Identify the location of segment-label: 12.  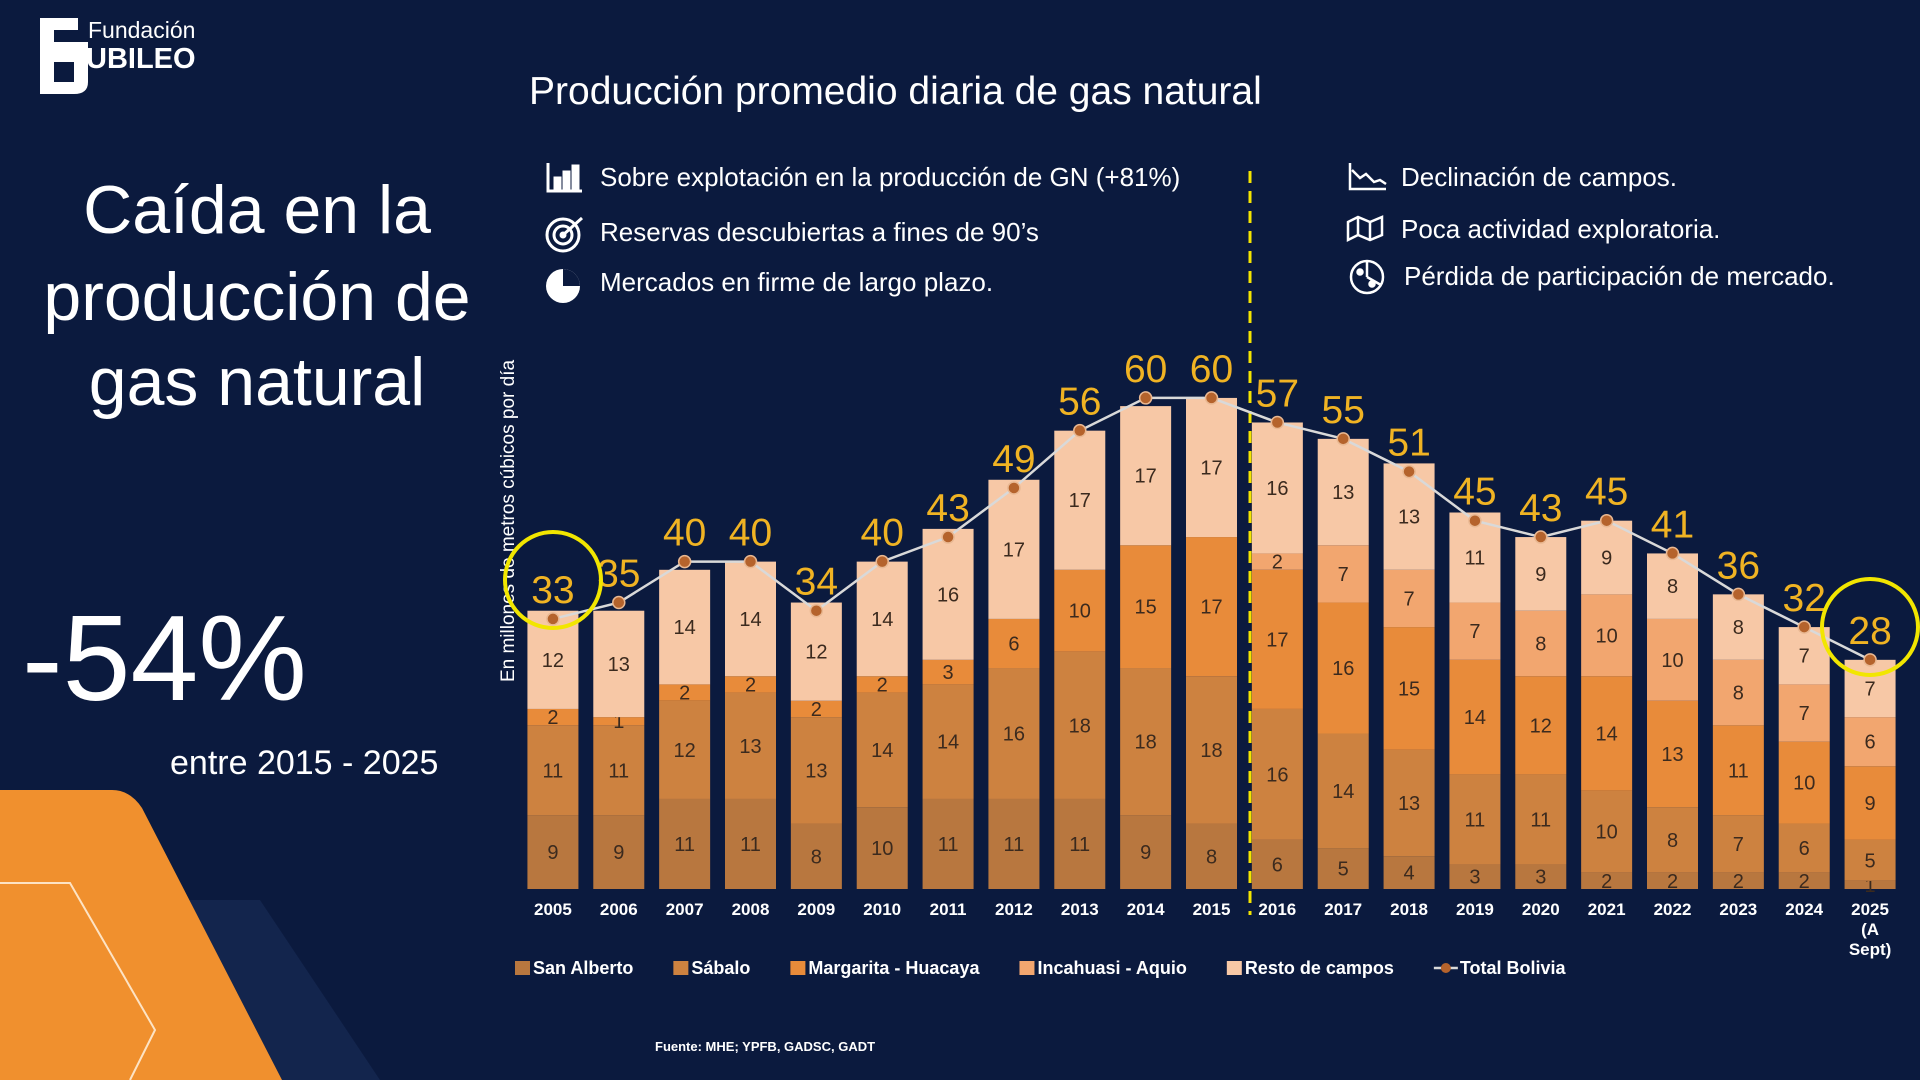
(816, 653).